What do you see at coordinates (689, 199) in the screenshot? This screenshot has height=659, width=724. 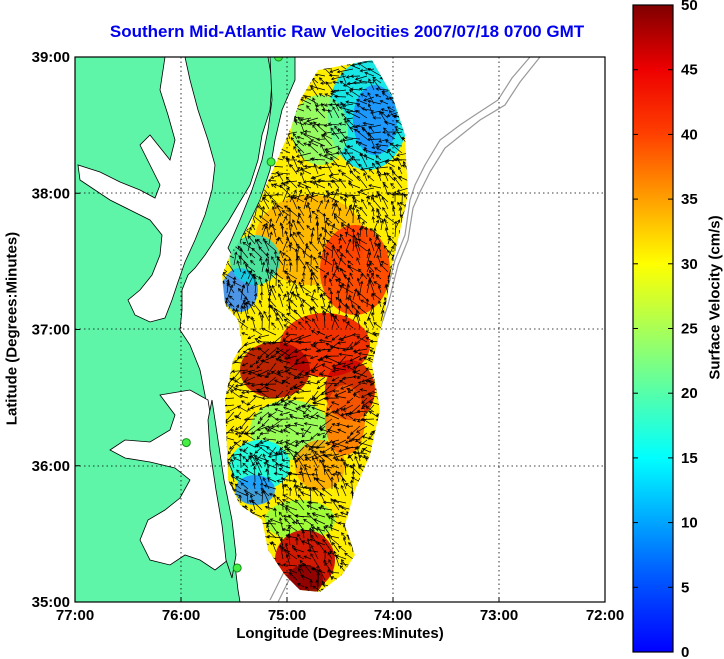 I see `colorbar-tick-label: 35` at bounding box center [689, 199].